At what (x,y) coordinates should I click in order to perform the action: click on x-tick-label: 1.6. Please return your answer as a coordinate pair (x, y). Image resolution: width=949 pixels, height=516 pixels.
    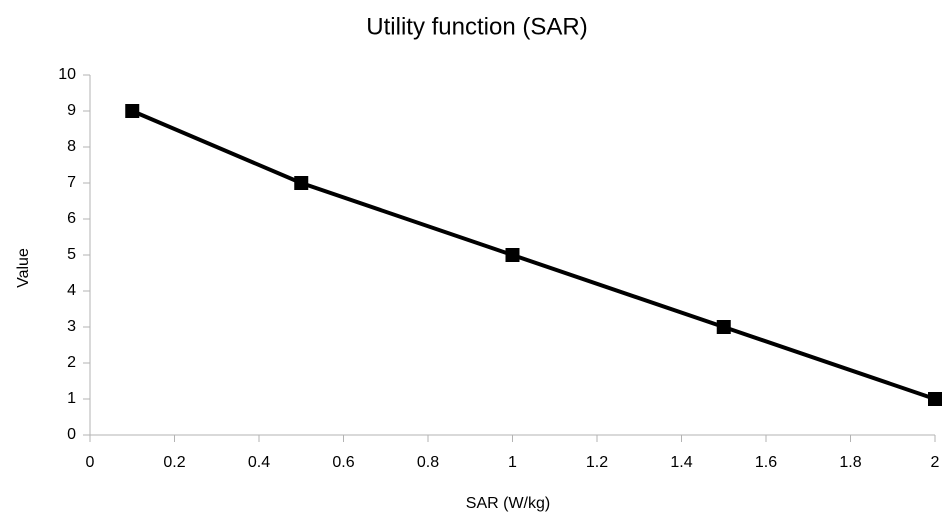
    Looking at the image, I should click on (766, 462).